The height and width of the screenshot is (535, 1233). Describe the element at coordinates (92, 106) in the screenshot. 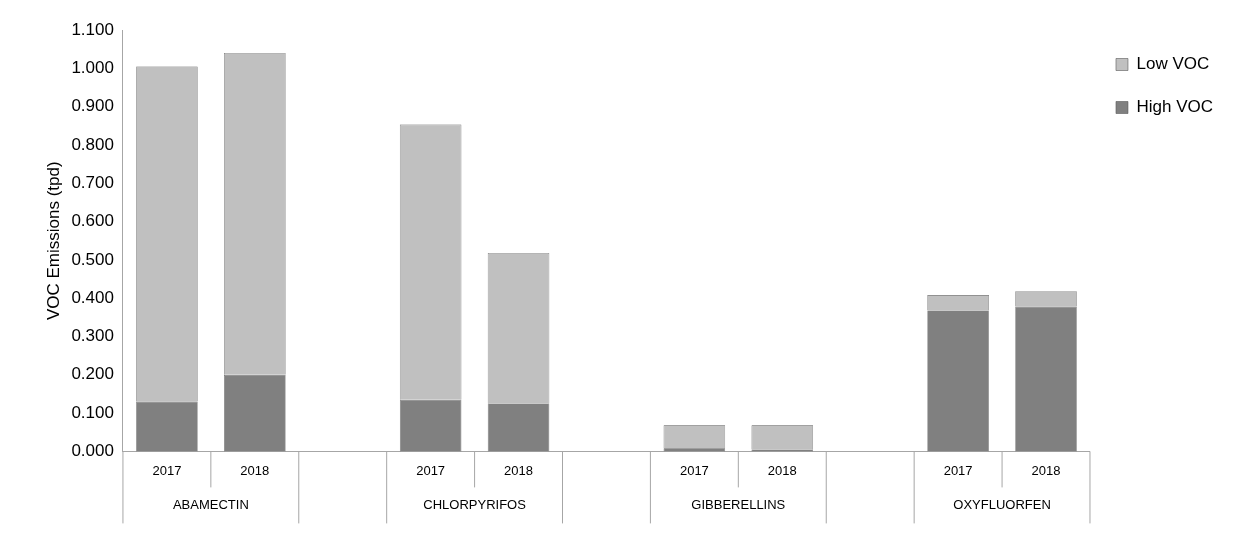

I see `y-tick-label: 0.900` at that location.